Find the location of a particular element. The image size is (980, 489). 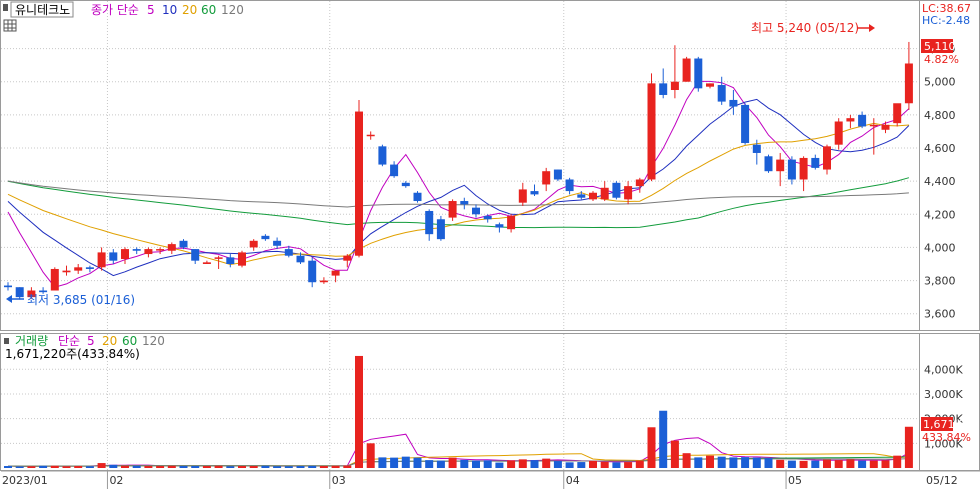

volume-ma-period-20: 20 is located at coordinates (109, 341).